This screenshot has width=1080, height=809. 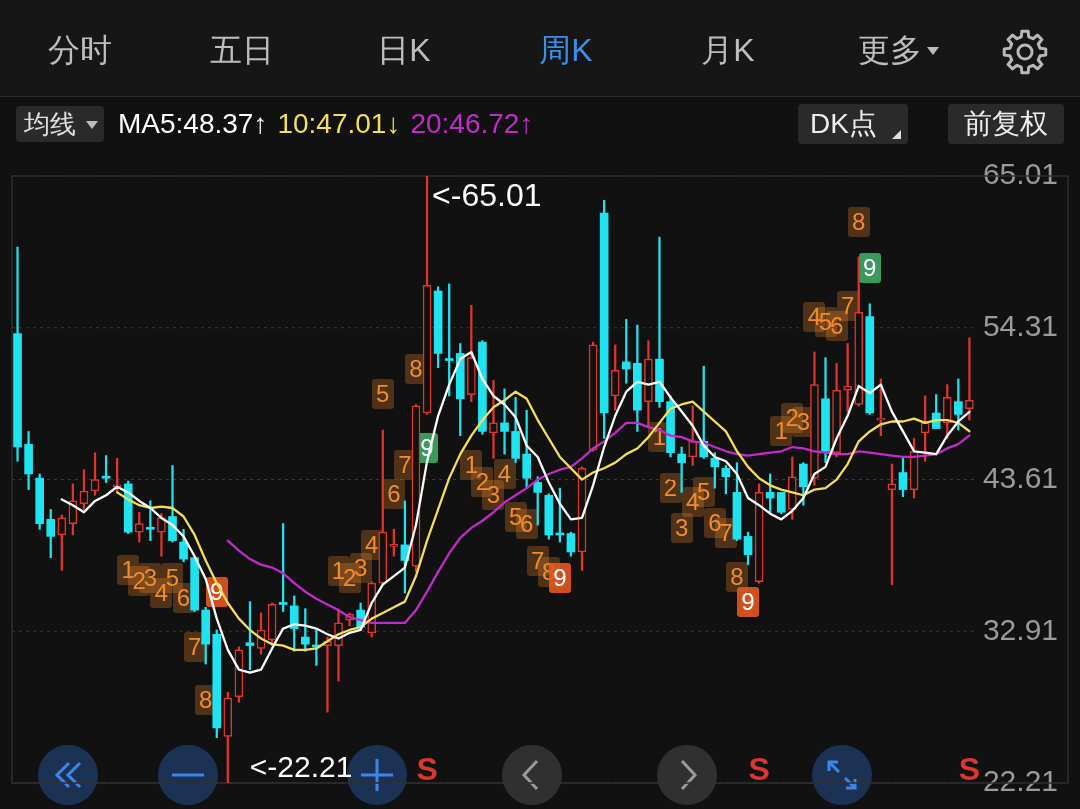 I want to click on annotation: <-22.21, so click(x=301, y=766).